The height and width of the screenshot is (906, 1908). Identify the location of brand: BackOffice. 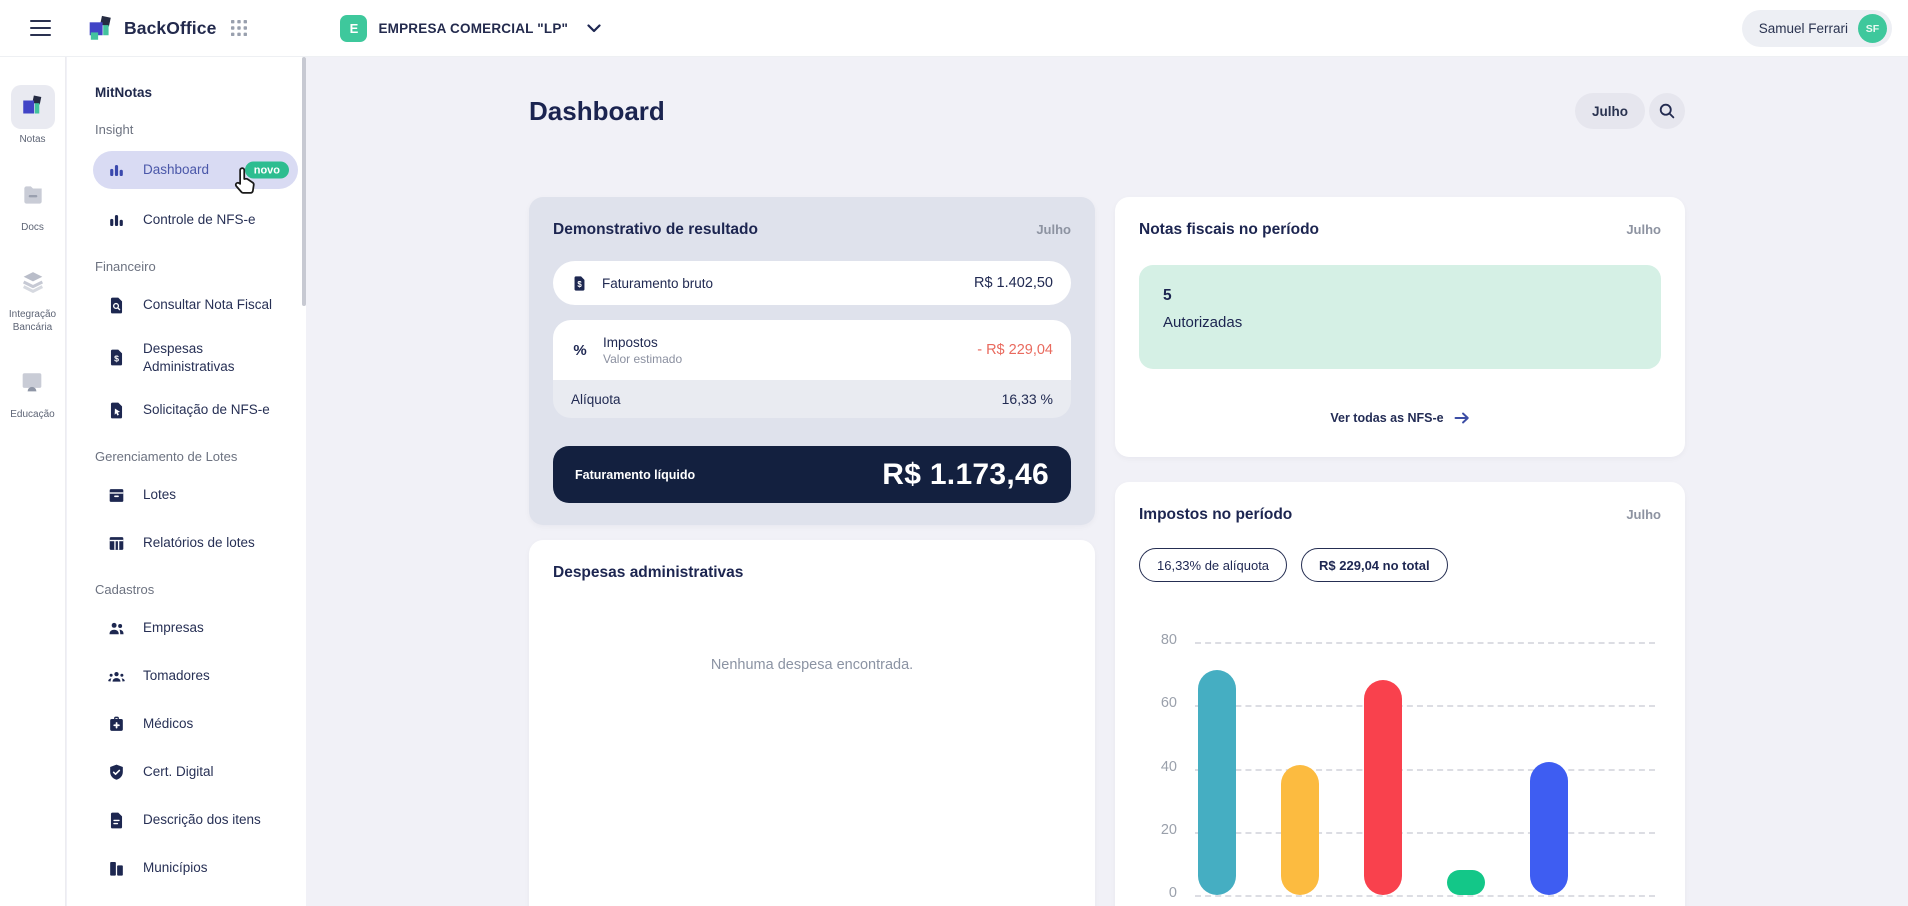
(152, 28).